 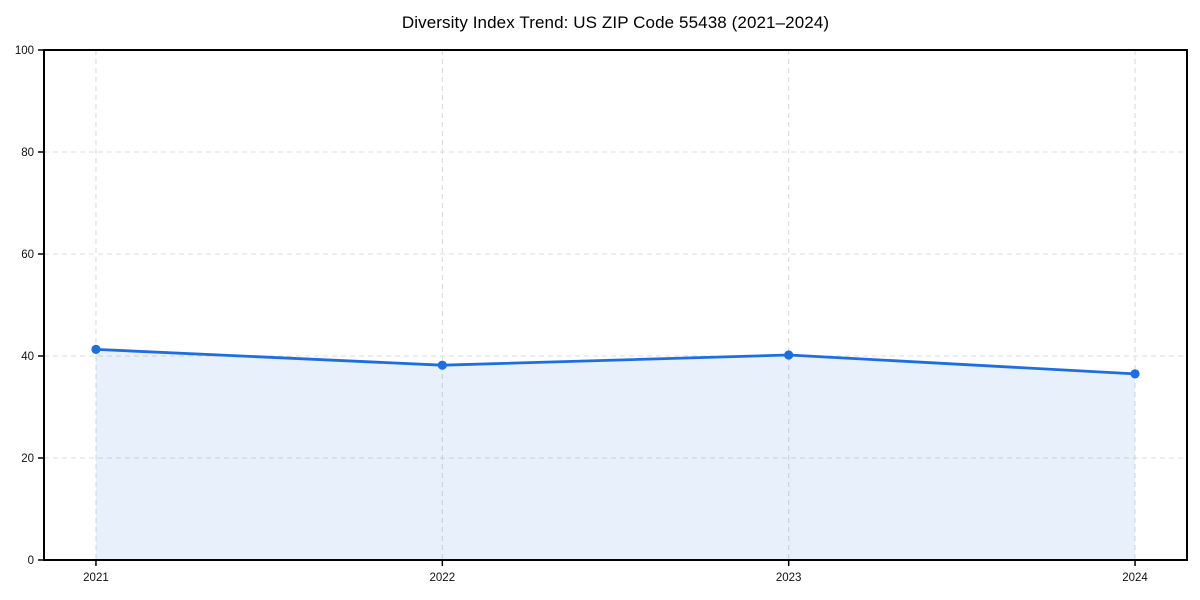 I want to click on x-tick-label-2022: 2022, so click(x=443, y=578).